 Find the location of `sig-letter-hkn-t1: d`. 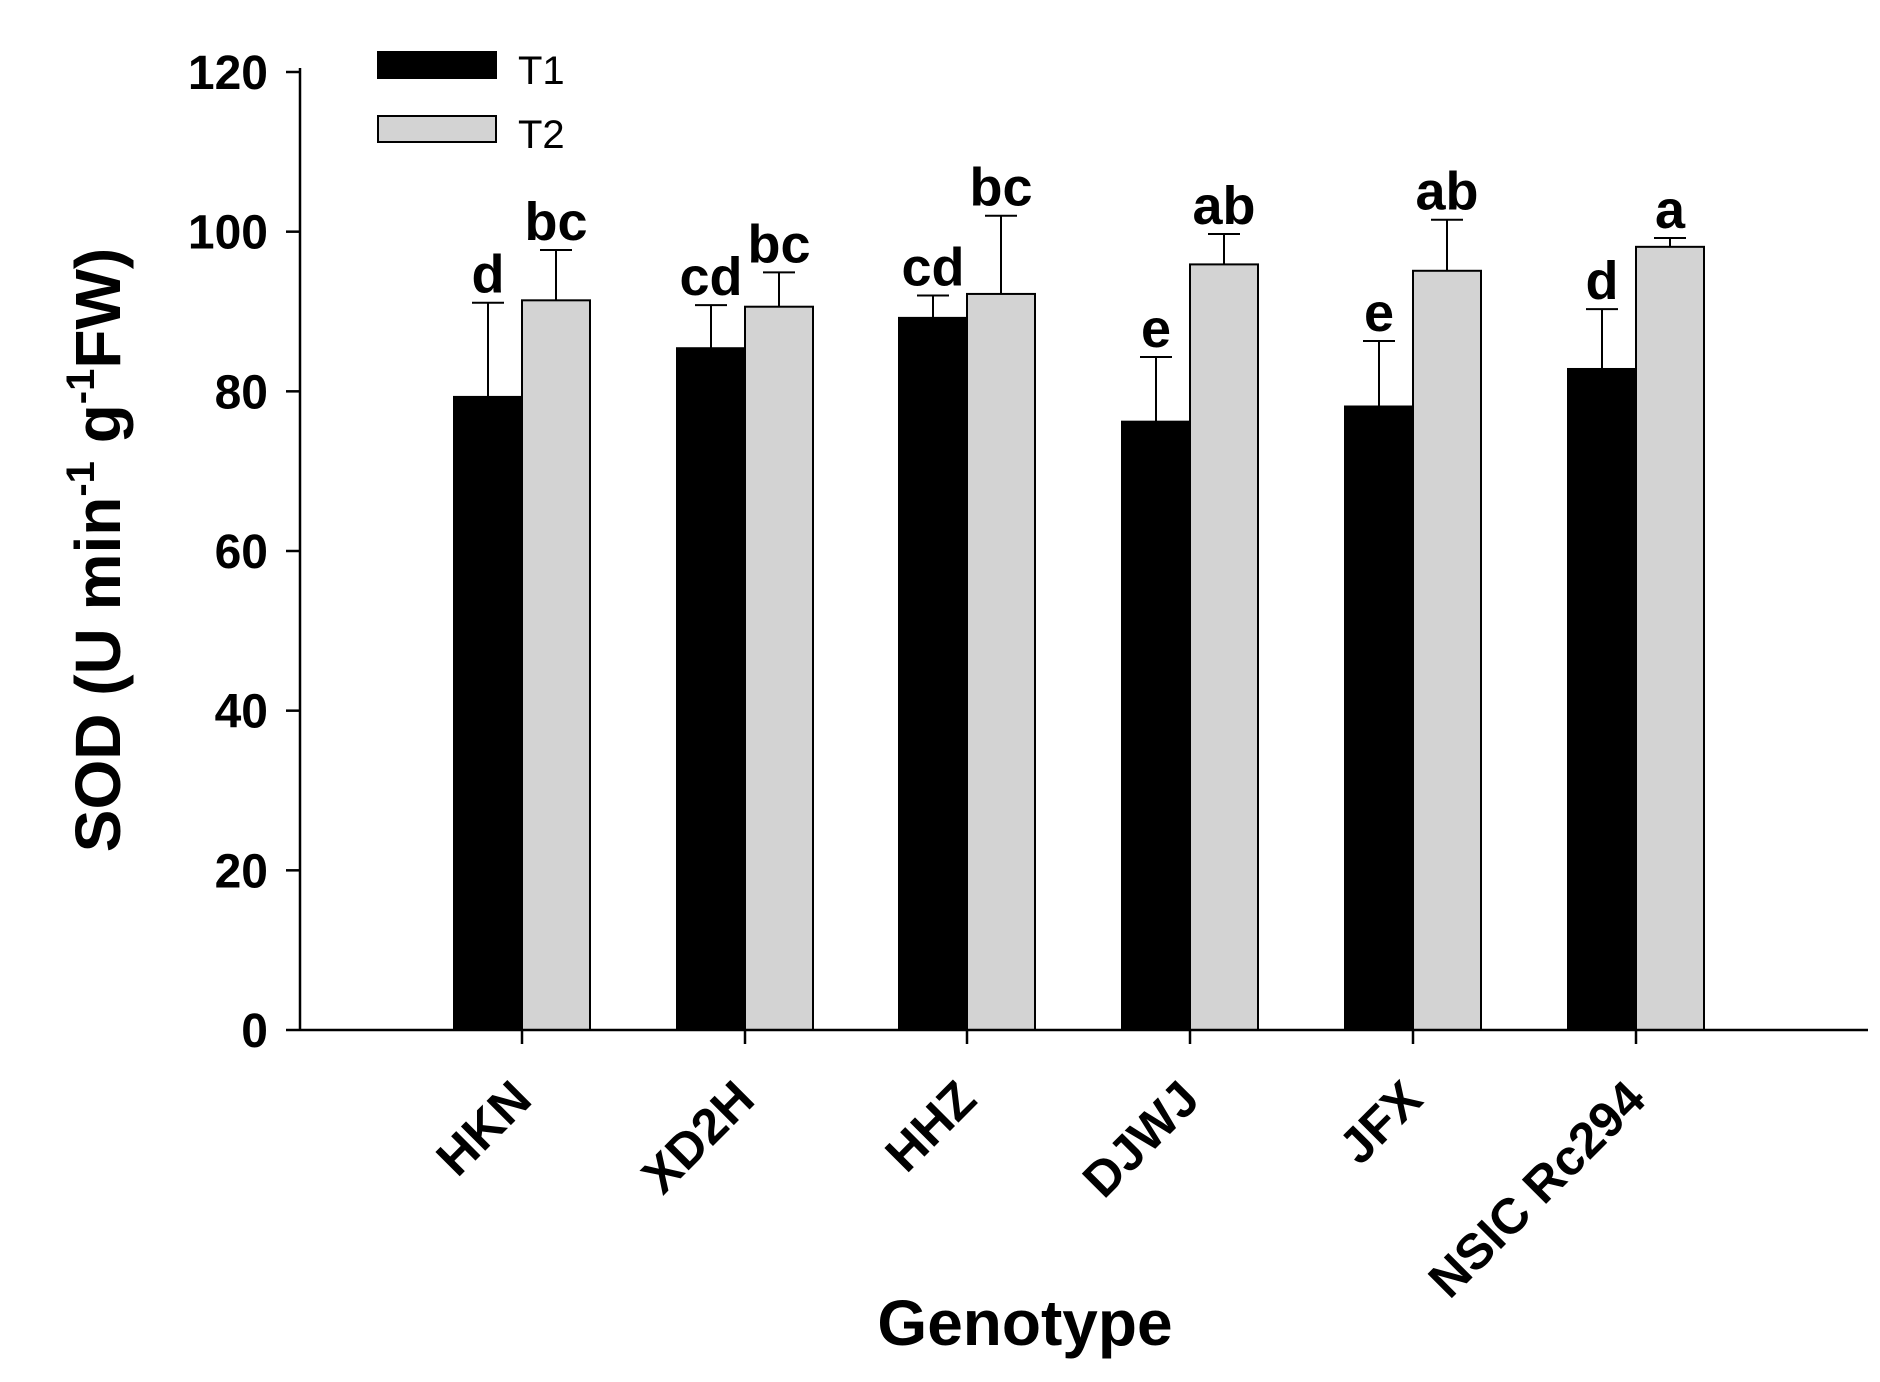

sig-letter-hkn-t1: d is located at coordinates (488, 275).